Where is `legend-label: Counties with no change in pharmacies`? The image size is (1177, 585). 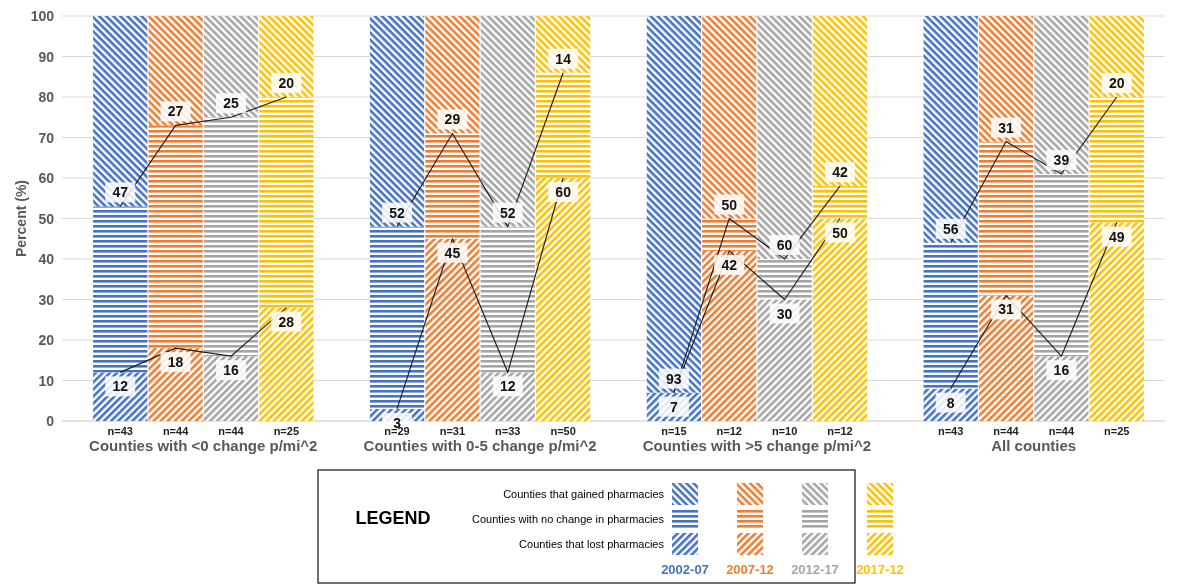
legend-label: Counties with no change in pharmacies is located at coordinates (568, 519).